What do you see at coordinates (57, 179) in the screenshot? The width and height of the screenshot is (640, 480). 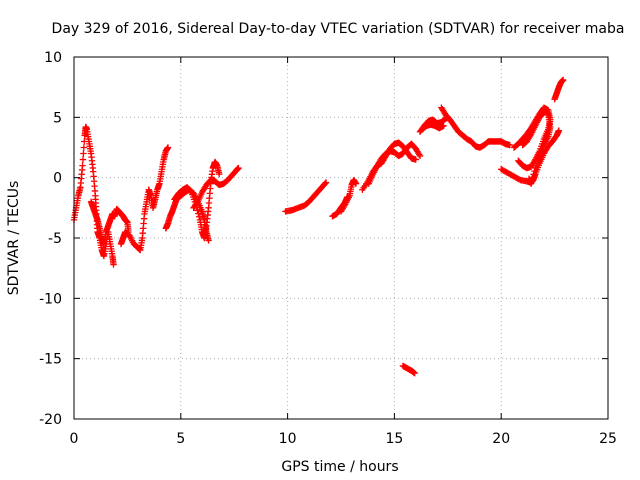 I see `y-tick-label: 0` at bounding box center [57, 179].